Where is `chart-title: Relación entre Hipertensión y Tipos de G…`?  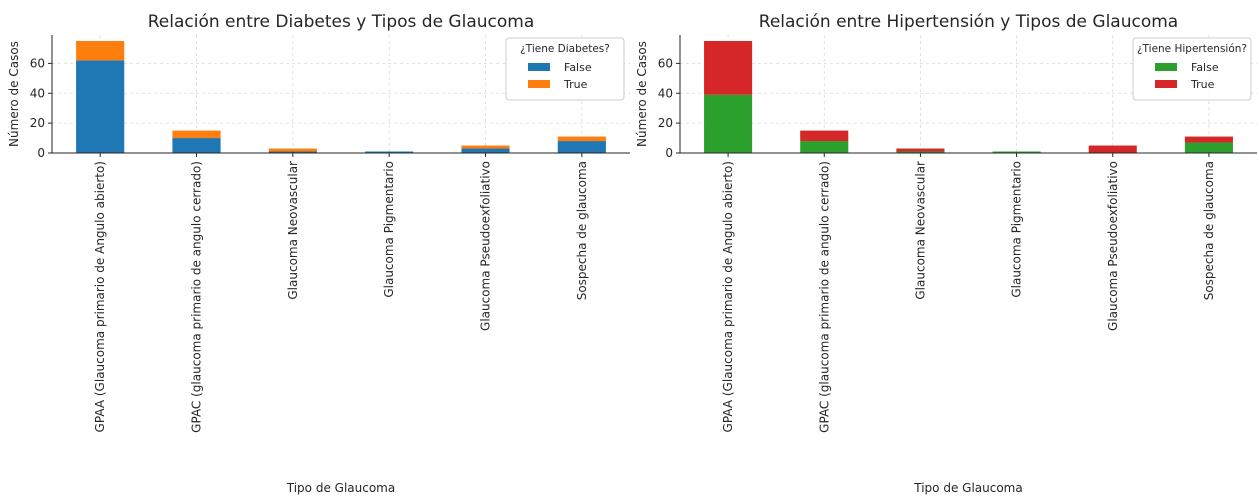 chart-title: Relación entre Hipertensión y Tipos de G… is located at coordinates (968, 22).